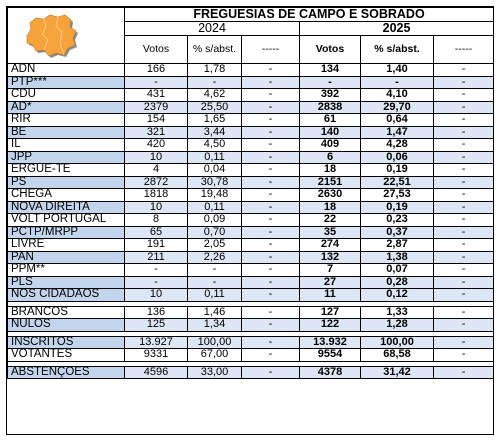 This screenshot has width=500, height=440. What do you see at coordinates (330, 49) in the screenshot?
I see `votes-2025-header: Votos` at bounding box center [330, 49].